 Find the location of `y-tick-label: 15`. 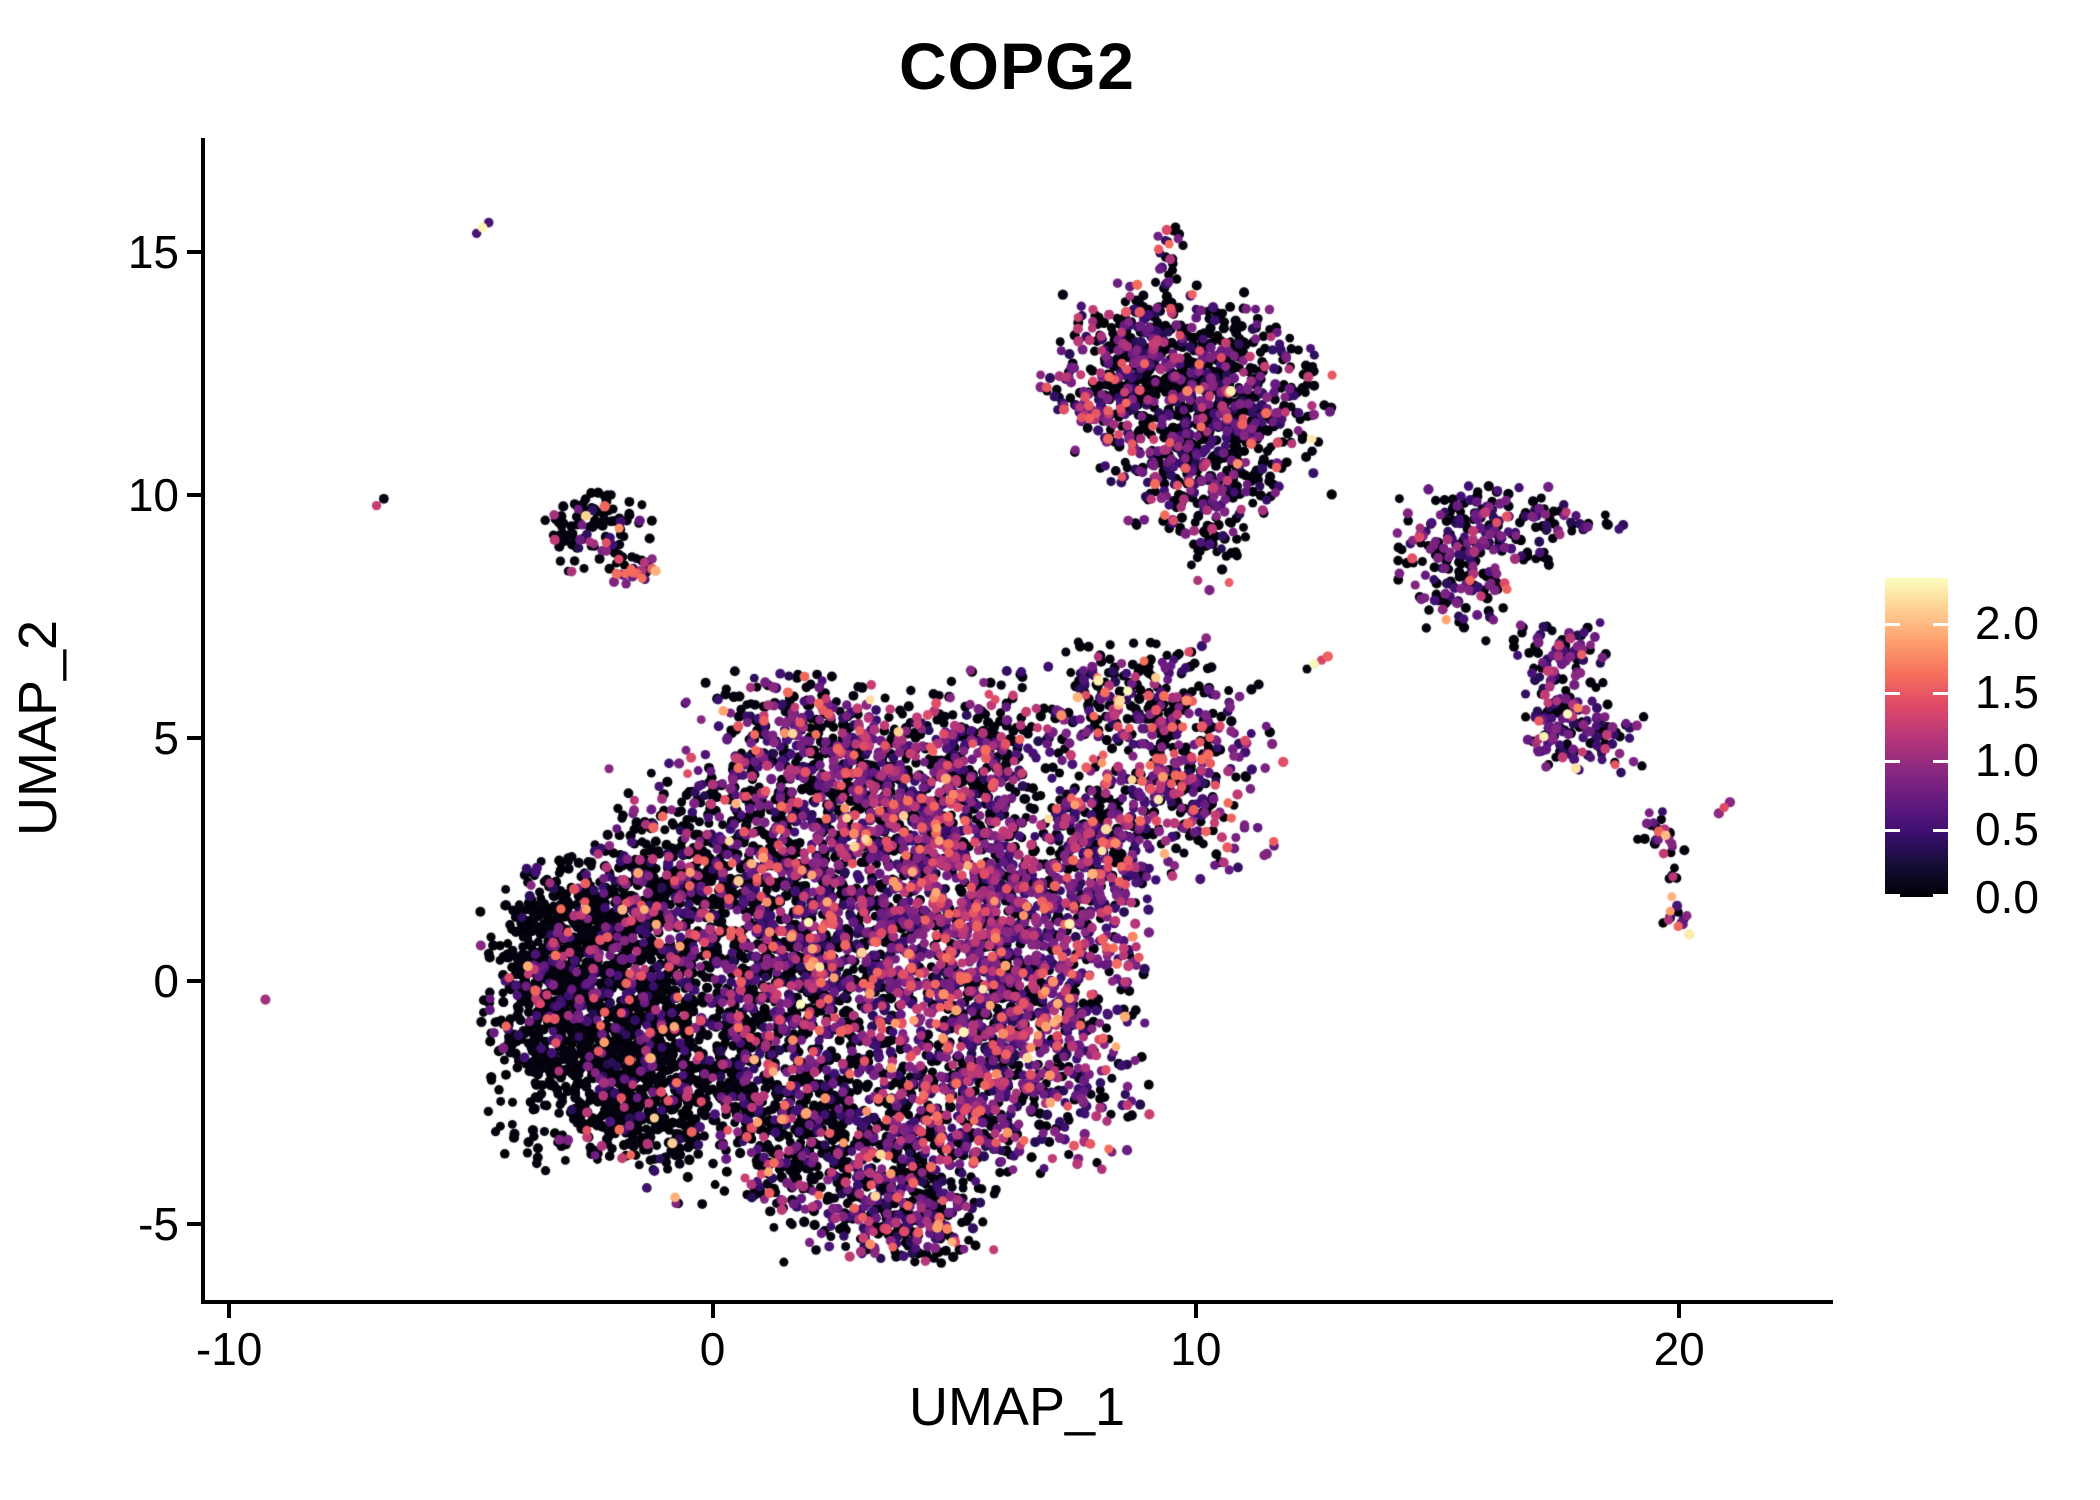

y-tick-label: 15 is located at coordinates (153, 251).